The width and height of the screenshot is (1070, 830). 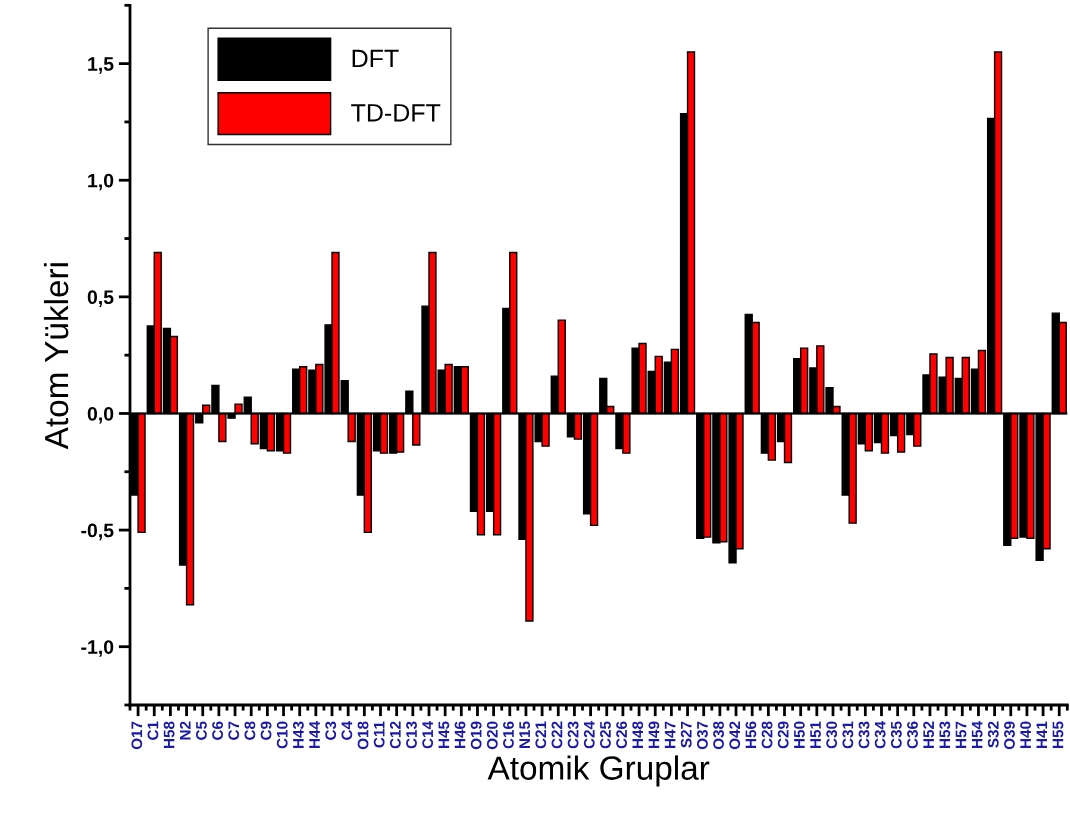 What do you see at coordinates (815, 734) in the screenshot?
I see `x-tick-label: H51` at bounding box center [815, 734].